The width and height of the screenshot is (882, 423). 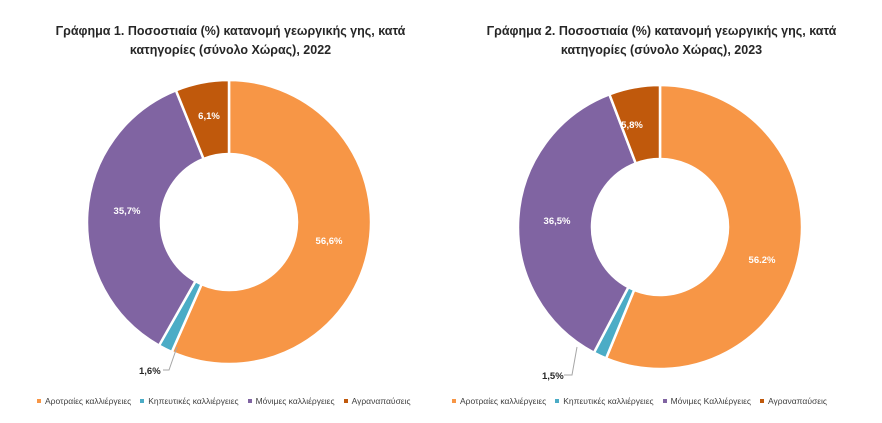 I want to click on chart-title-line2: κατηγορίες (σύνολο Χώρας), 2023, so click(x=661, y=50).